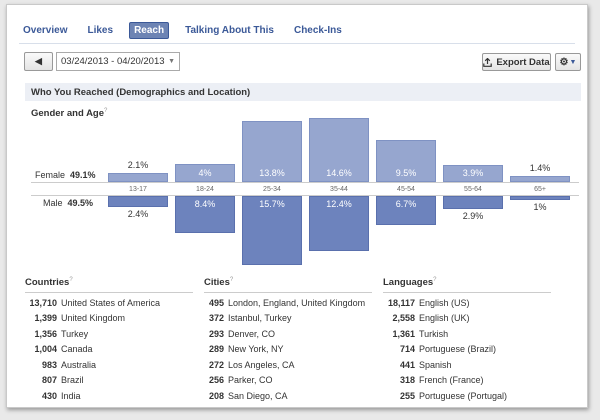 This screenshot has width=600, height=420. Describe the element at coordinates (229, 30) in the screenshot. I see `tab-talking-about-this: Talking About This` at that location.